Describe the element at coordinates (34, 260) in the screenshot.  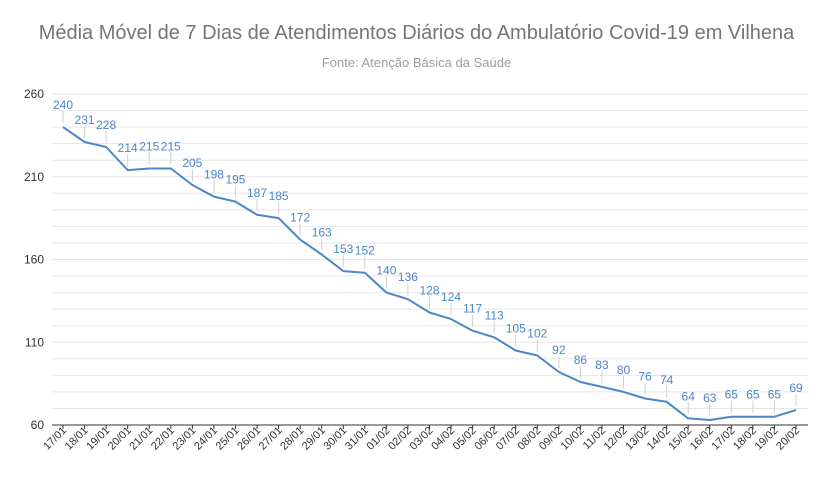
I see `y-tick-label: 160` at that location.